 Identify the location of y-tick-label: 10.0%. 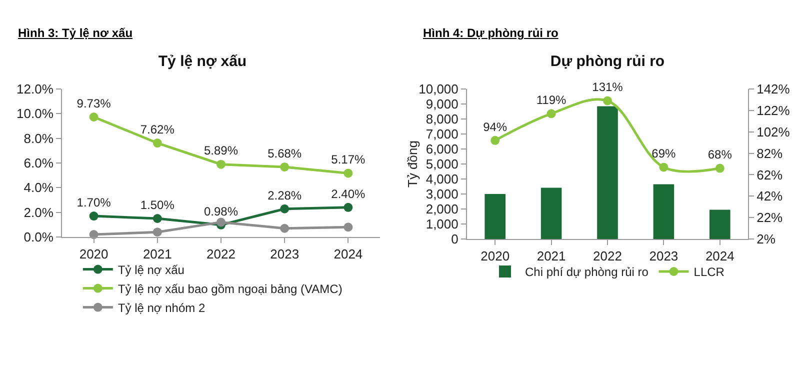
(35, 114).